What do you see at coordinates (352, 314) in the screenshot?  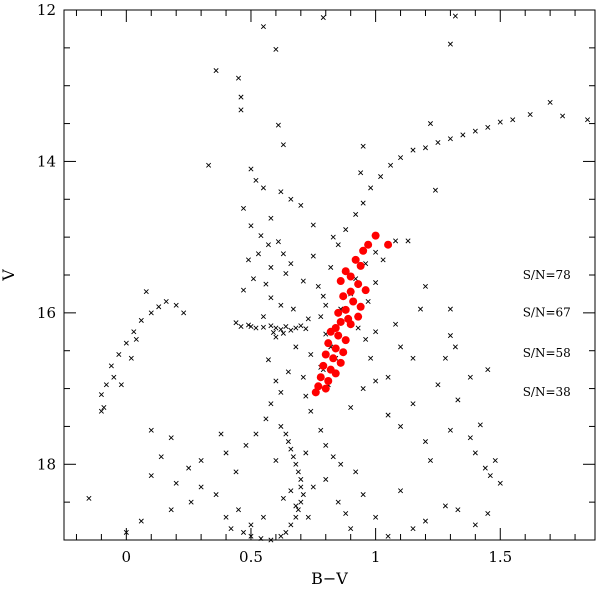 I see `series-circles` at bounding box center [352, 314].